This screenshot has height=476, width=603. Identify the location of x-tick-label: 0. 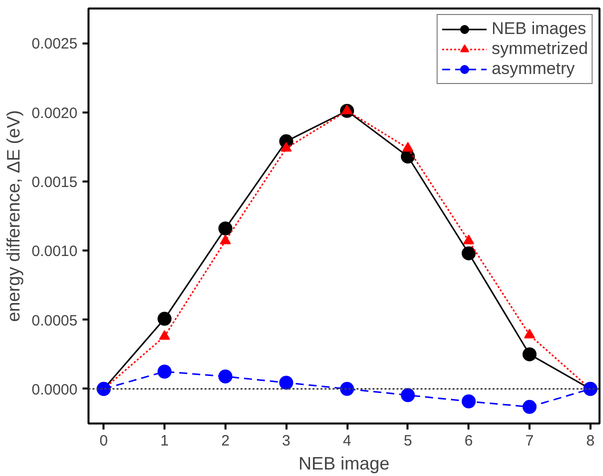
(104, 441).